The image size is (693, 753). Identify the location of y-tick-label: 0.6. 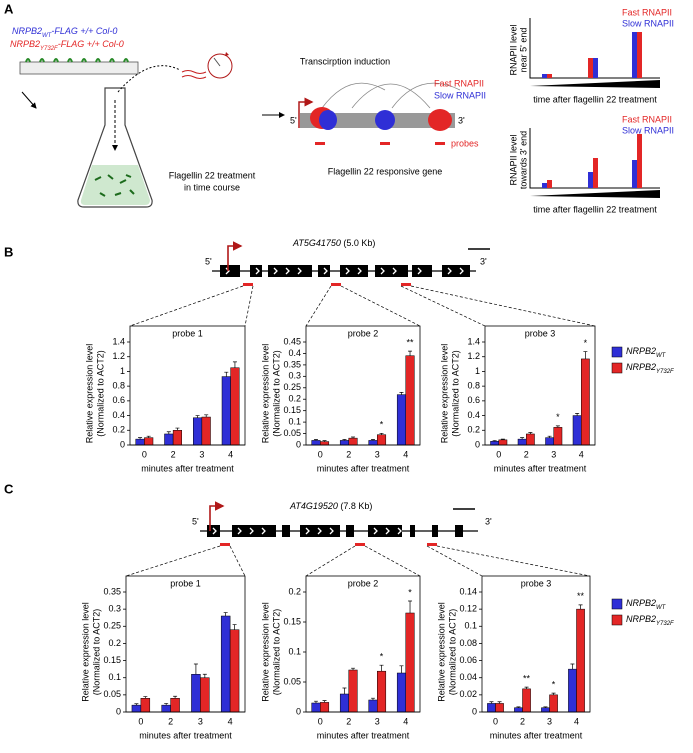
(473, 400).